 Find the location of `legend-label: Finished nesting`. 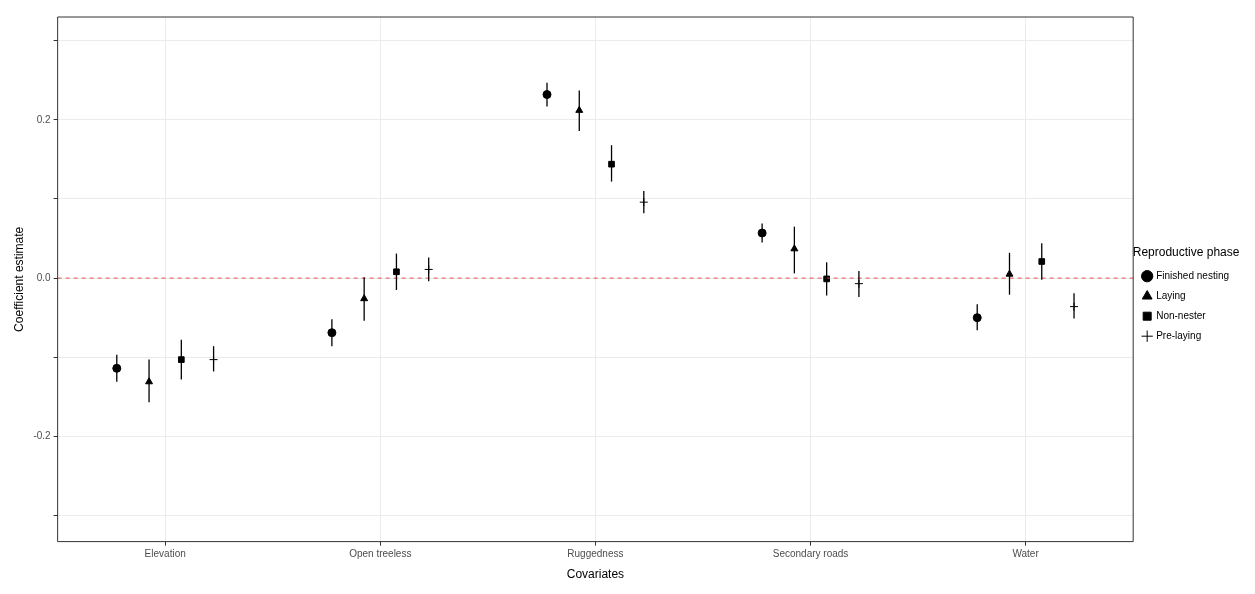

legend-label: Finished nesting is located at coordinates (1193, 275).